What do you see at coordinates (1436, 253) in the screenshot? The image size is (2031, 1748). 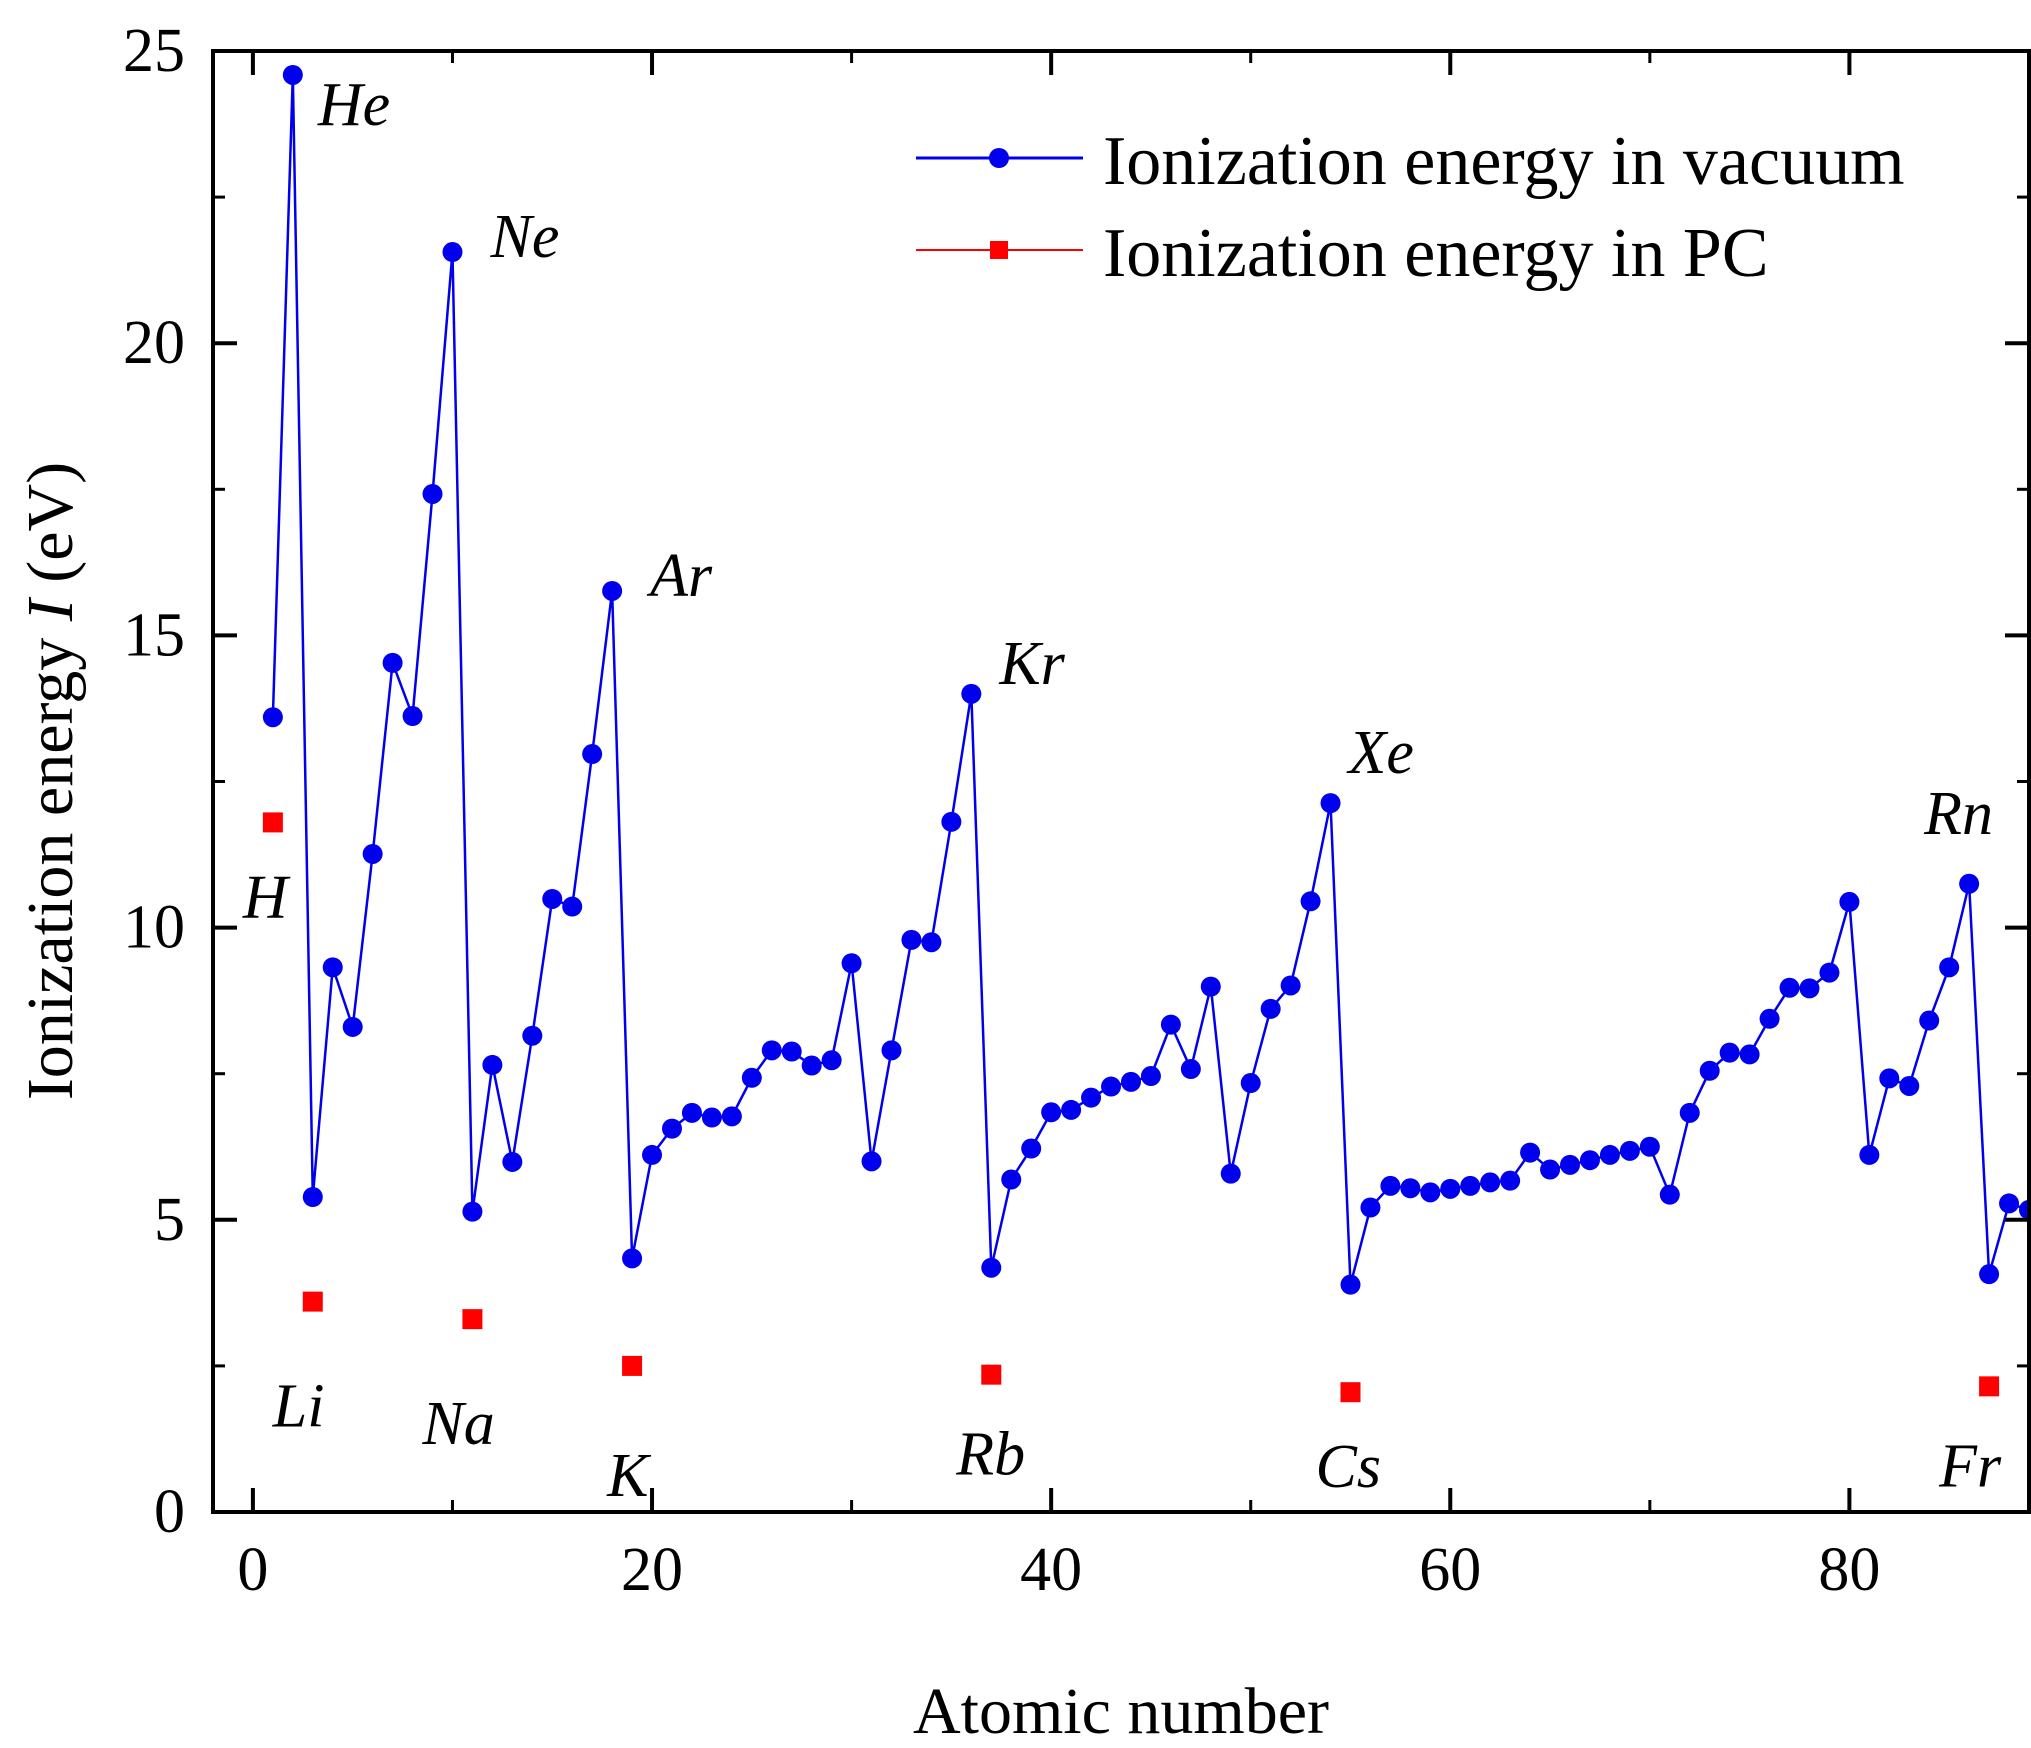 I see `legend-label-pc: Ionization energy in PC` at bounding box center [1436, 253].